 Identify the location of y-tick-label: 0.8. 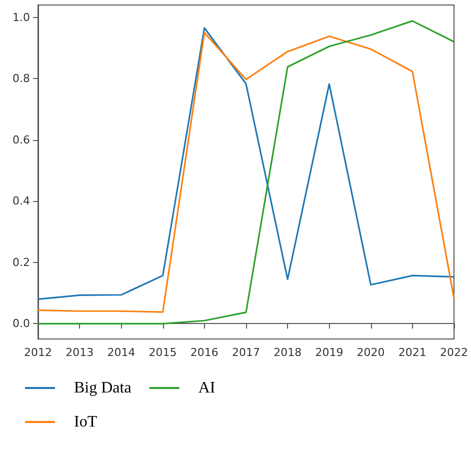
(21, 79).